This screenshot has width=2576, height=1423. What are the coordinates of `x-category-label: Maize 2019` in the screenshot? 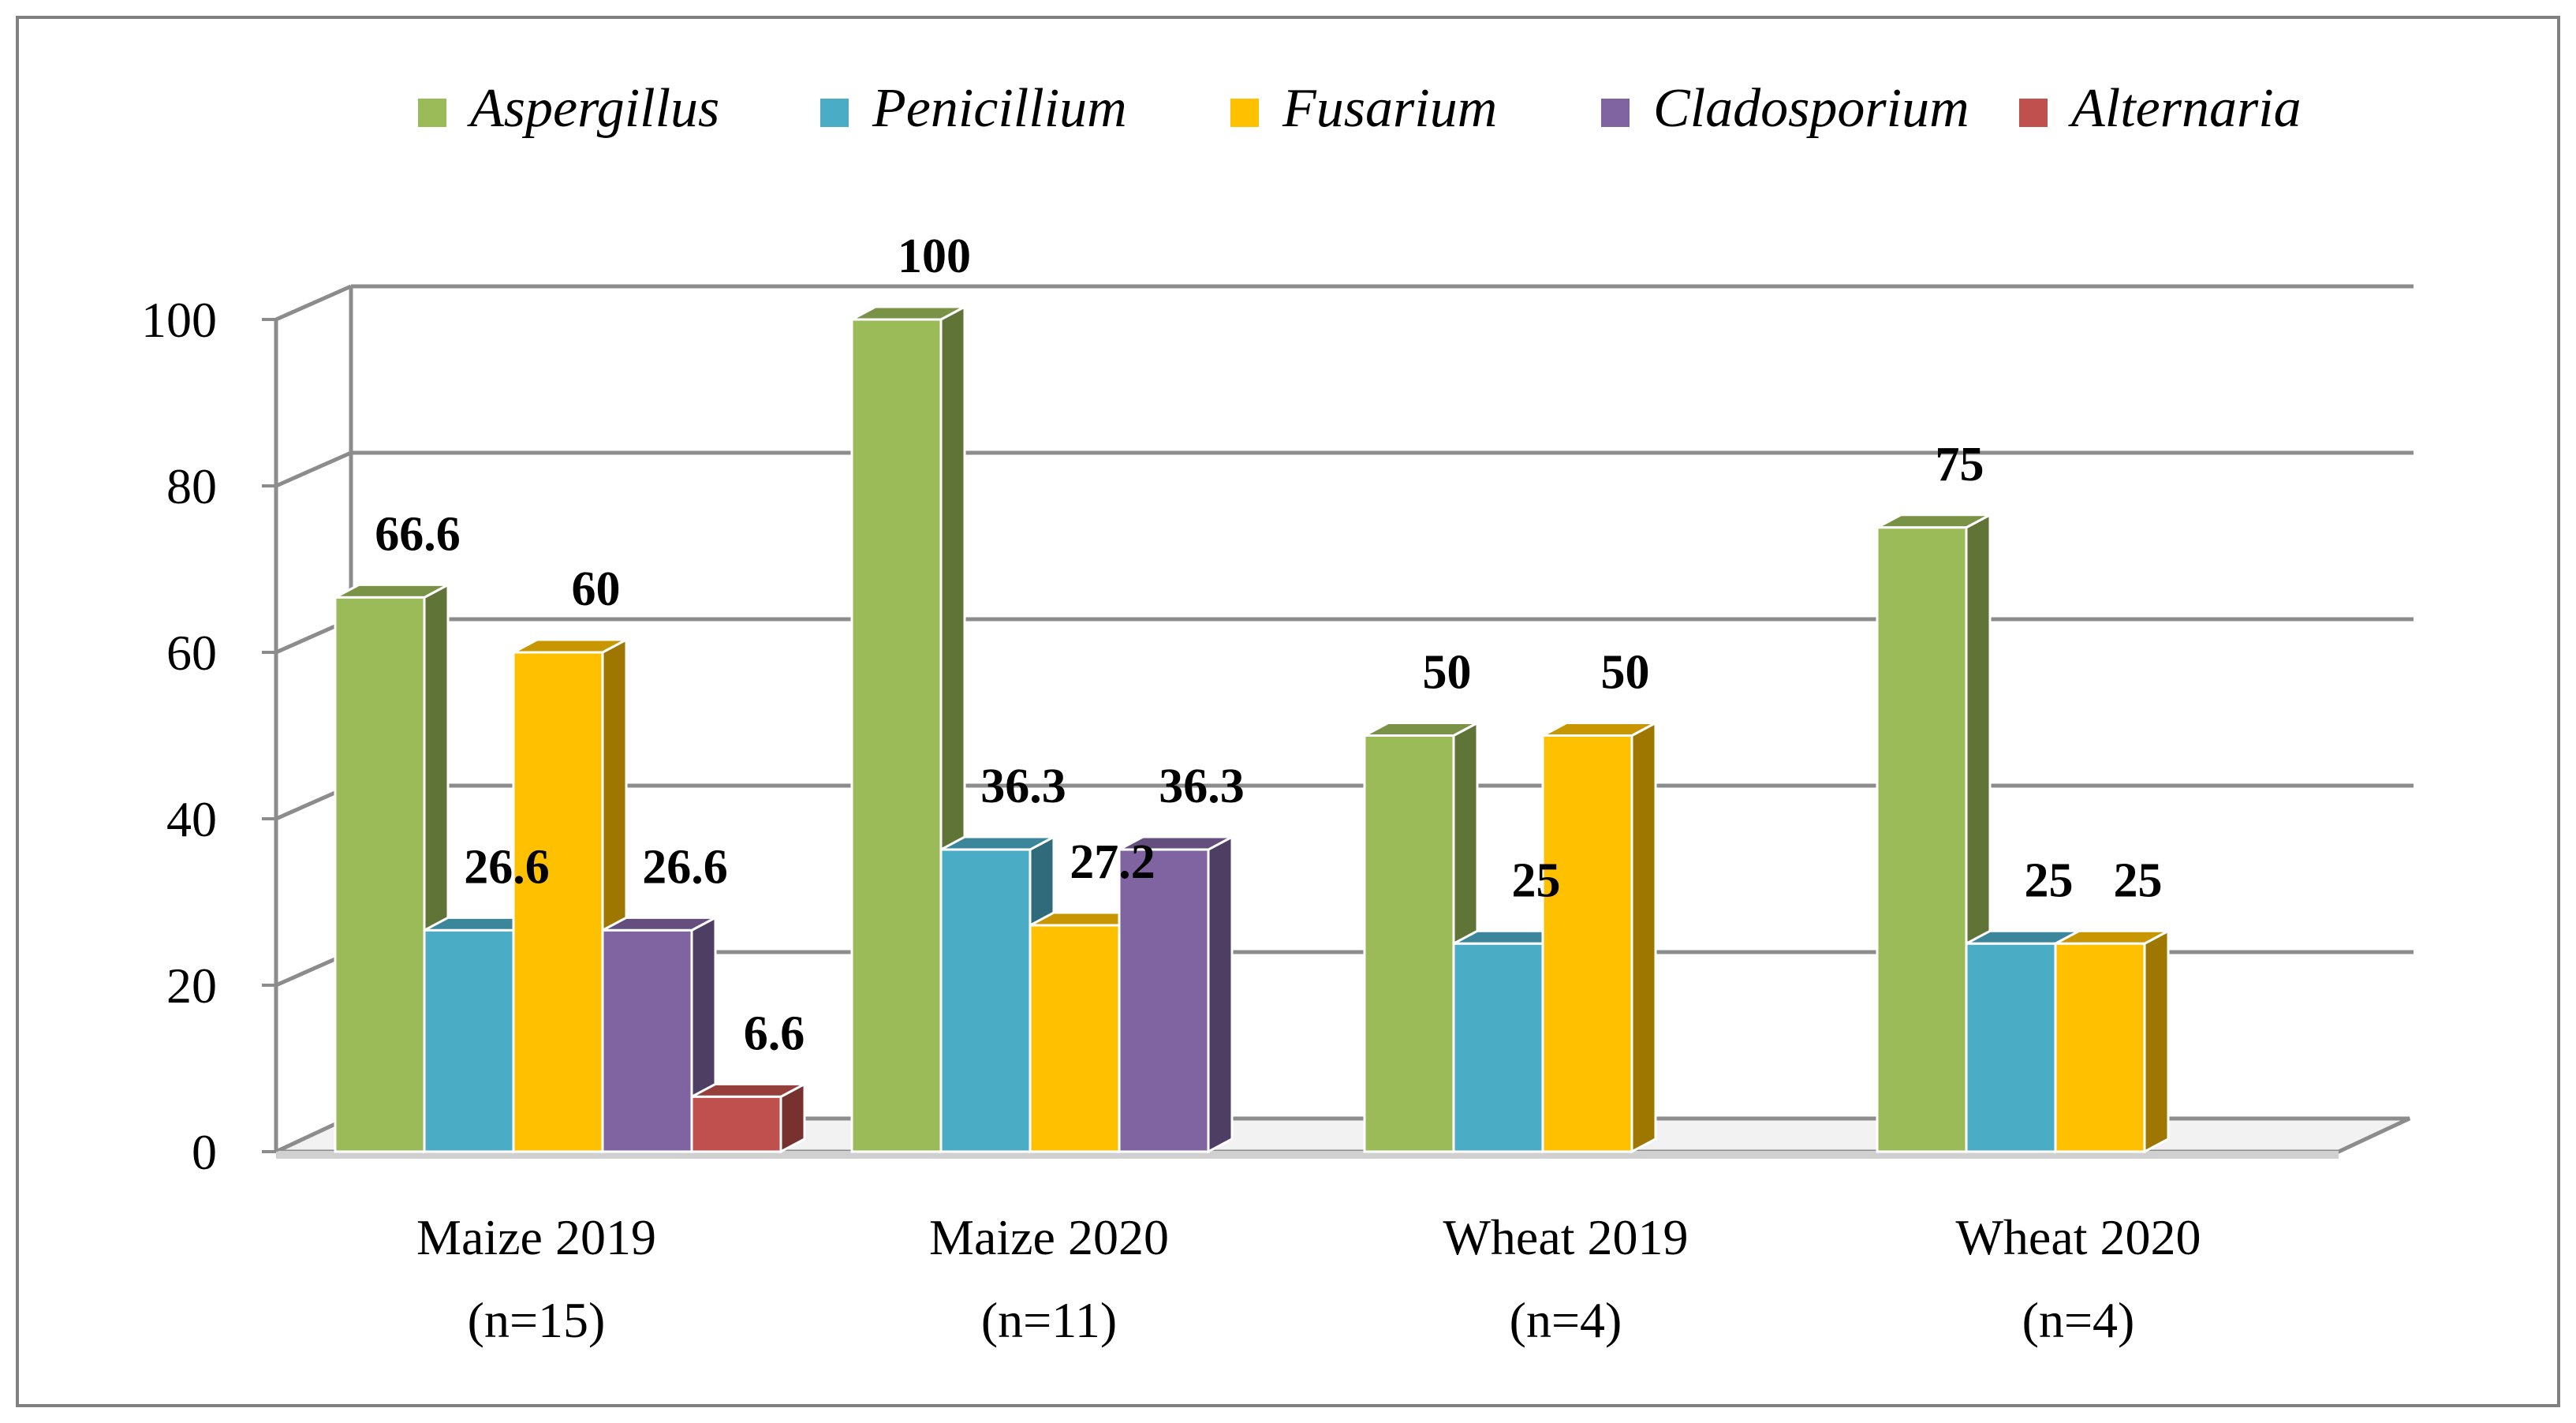 It's located at (536, 1237).